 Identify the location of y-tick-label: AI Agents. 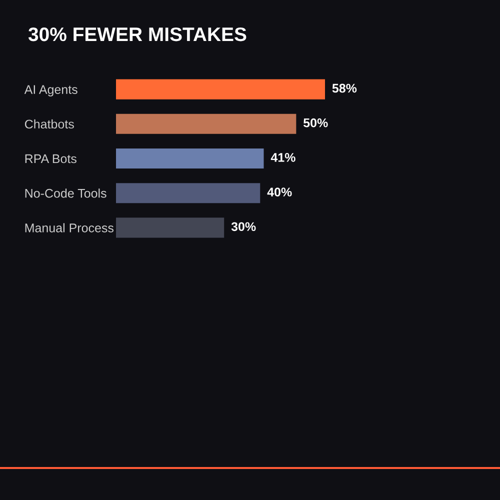
(51, 90).